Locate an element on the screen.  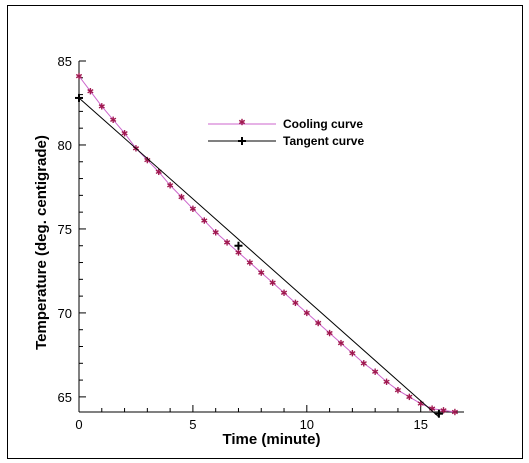
y-axis-label: Temperature (deg. centigrade) is located at coordinates (41, 242).